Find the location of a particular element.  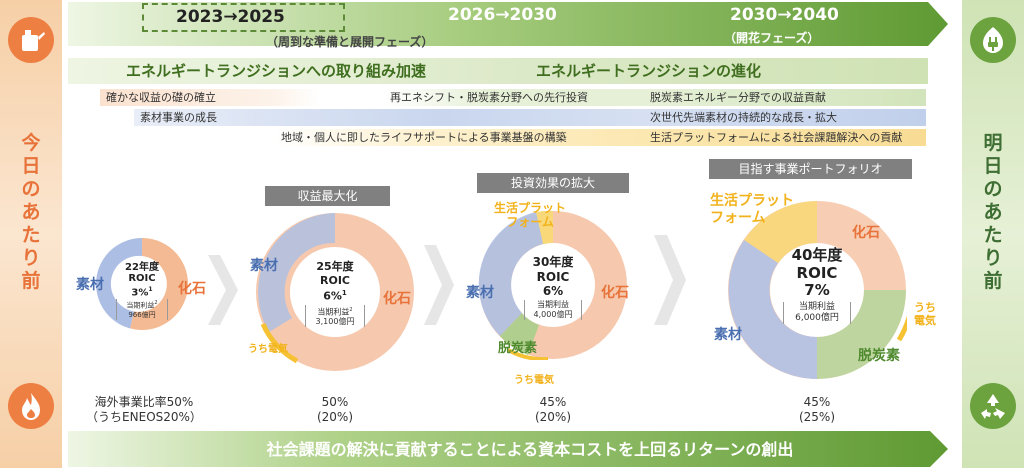

fy30-label-power: うち電気 is located at coordinates (534, 380).